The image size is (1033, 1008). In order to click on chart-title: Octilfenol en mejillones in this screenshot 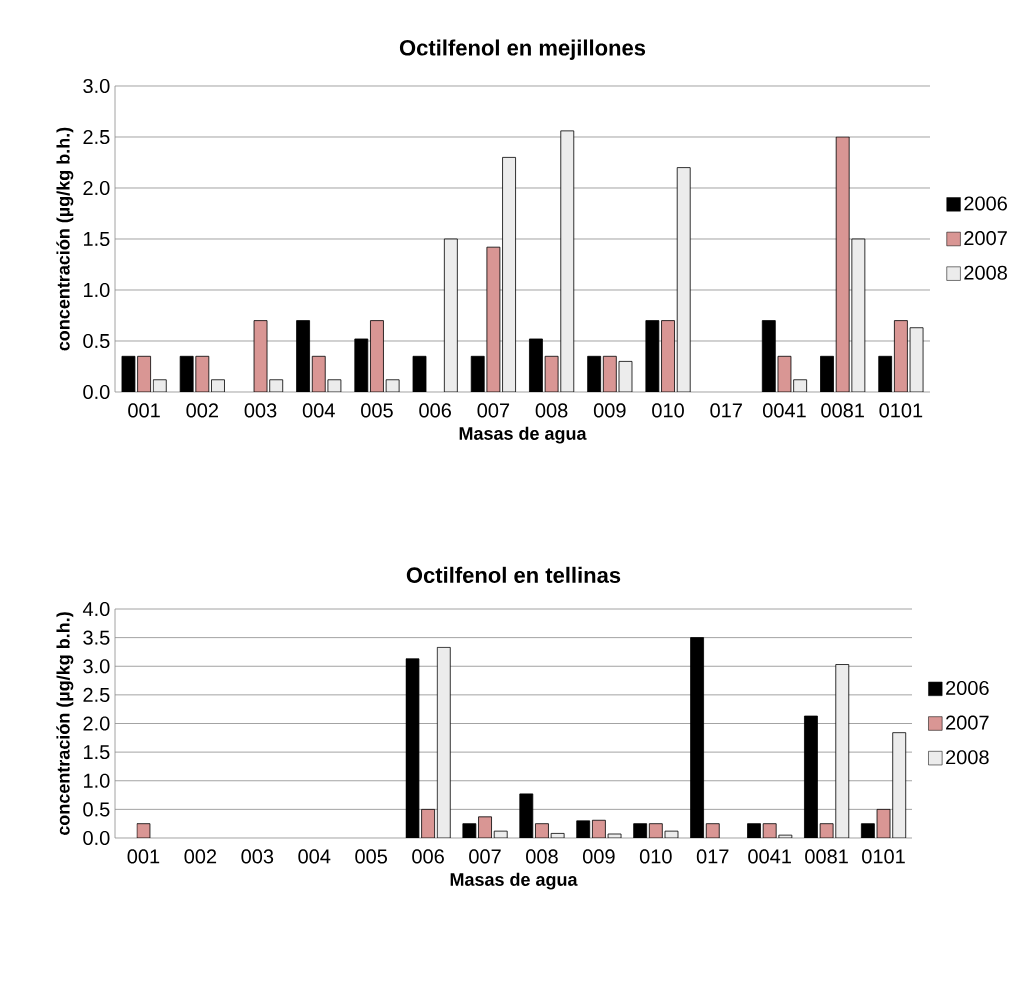, I will do `click(522, 49)`.